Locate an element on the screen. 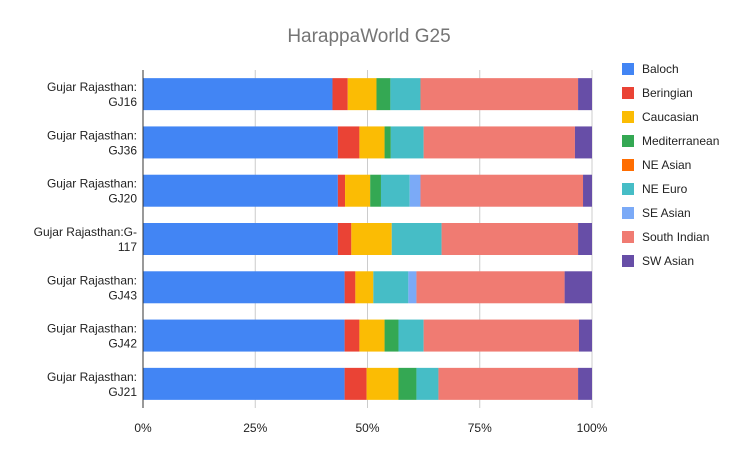  category-label-line: GJ21 is located at coordinates (122, 392).